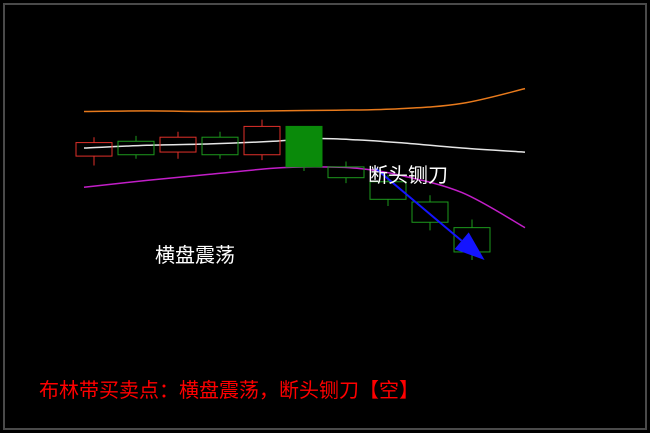 The width and height of the screenshot is (650, 433). Describe the element at coordinates (408, 175) in the screenshot. I see `annotation-guillotine: 断头铡刀` at that location.